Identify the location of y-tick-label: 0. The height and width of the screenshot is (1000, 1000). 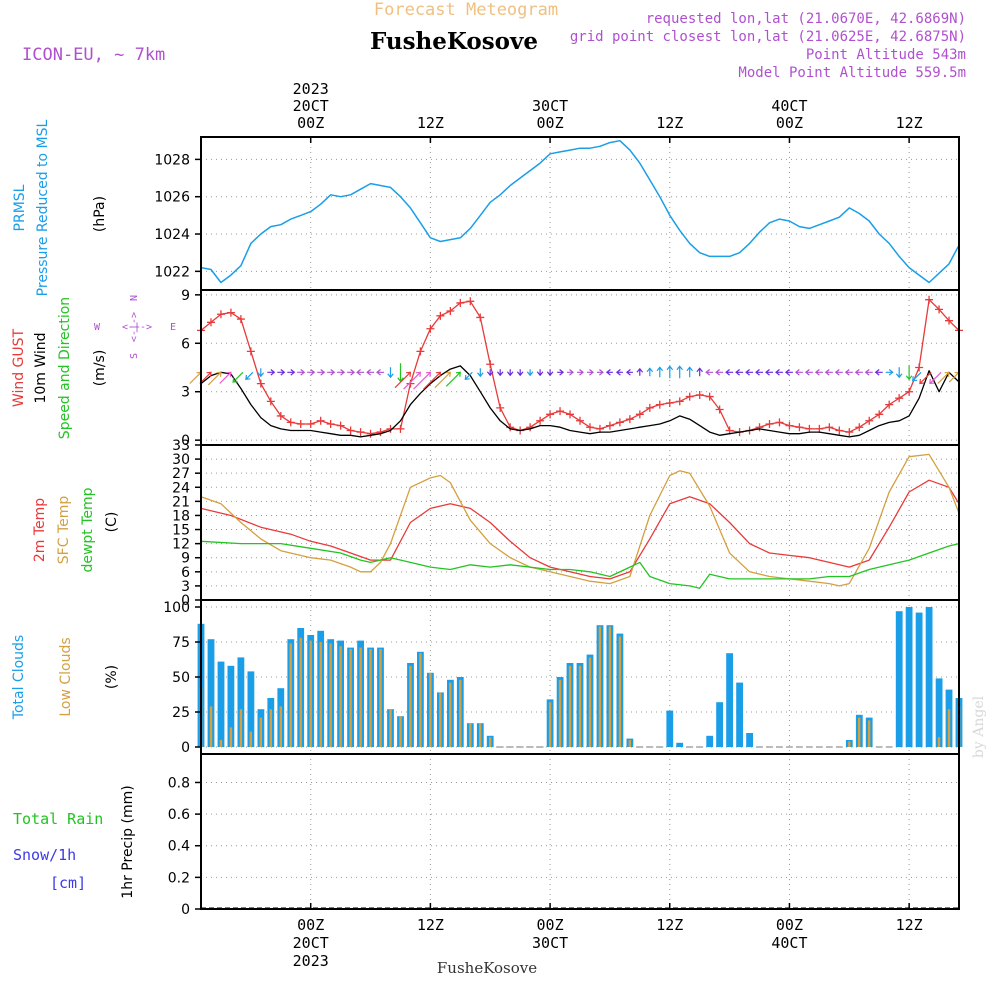
(185, 601).